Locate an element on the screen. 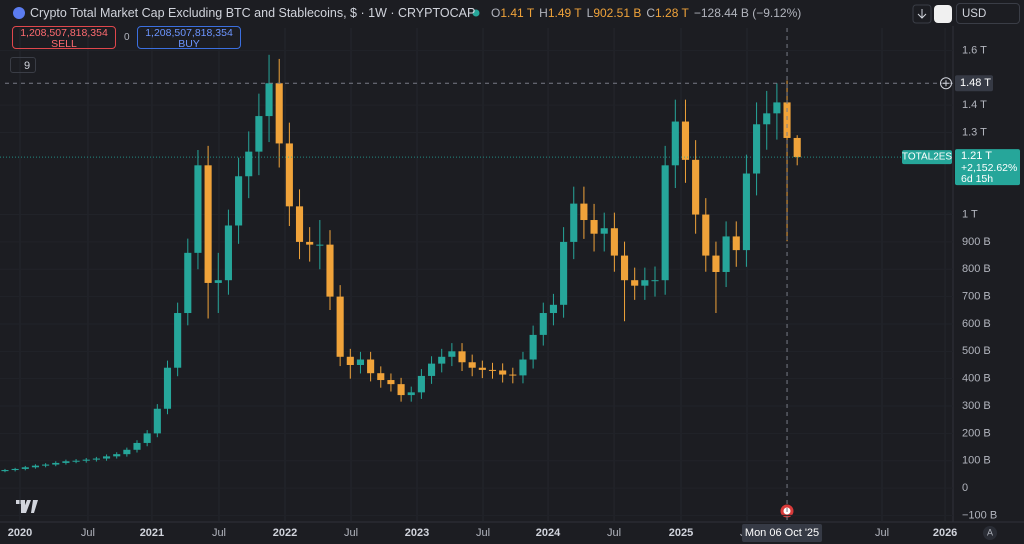  ohlc-value: 902.51 B is located at coordinates (617, 13).